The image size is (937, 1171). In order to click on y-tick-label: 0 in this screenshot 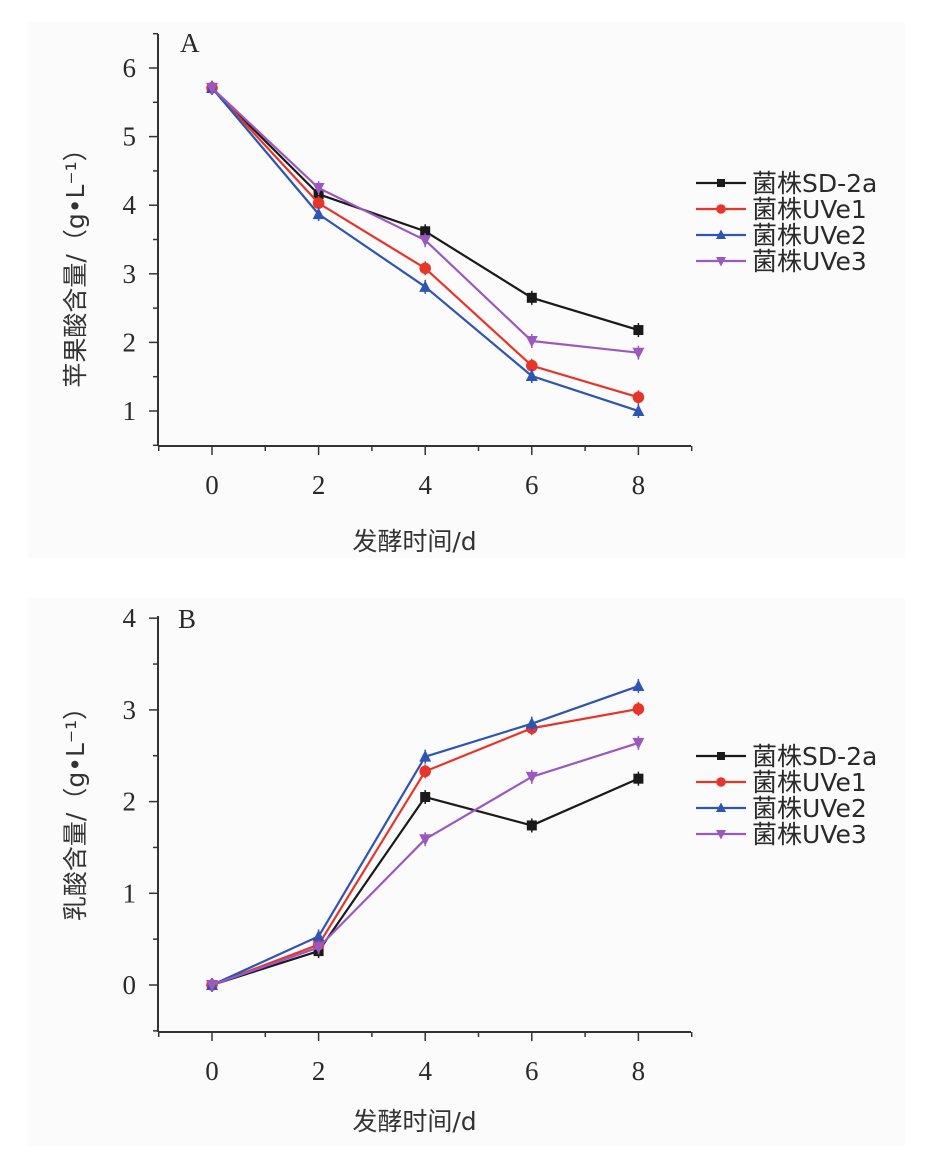, I will do `click(130, 985)`.